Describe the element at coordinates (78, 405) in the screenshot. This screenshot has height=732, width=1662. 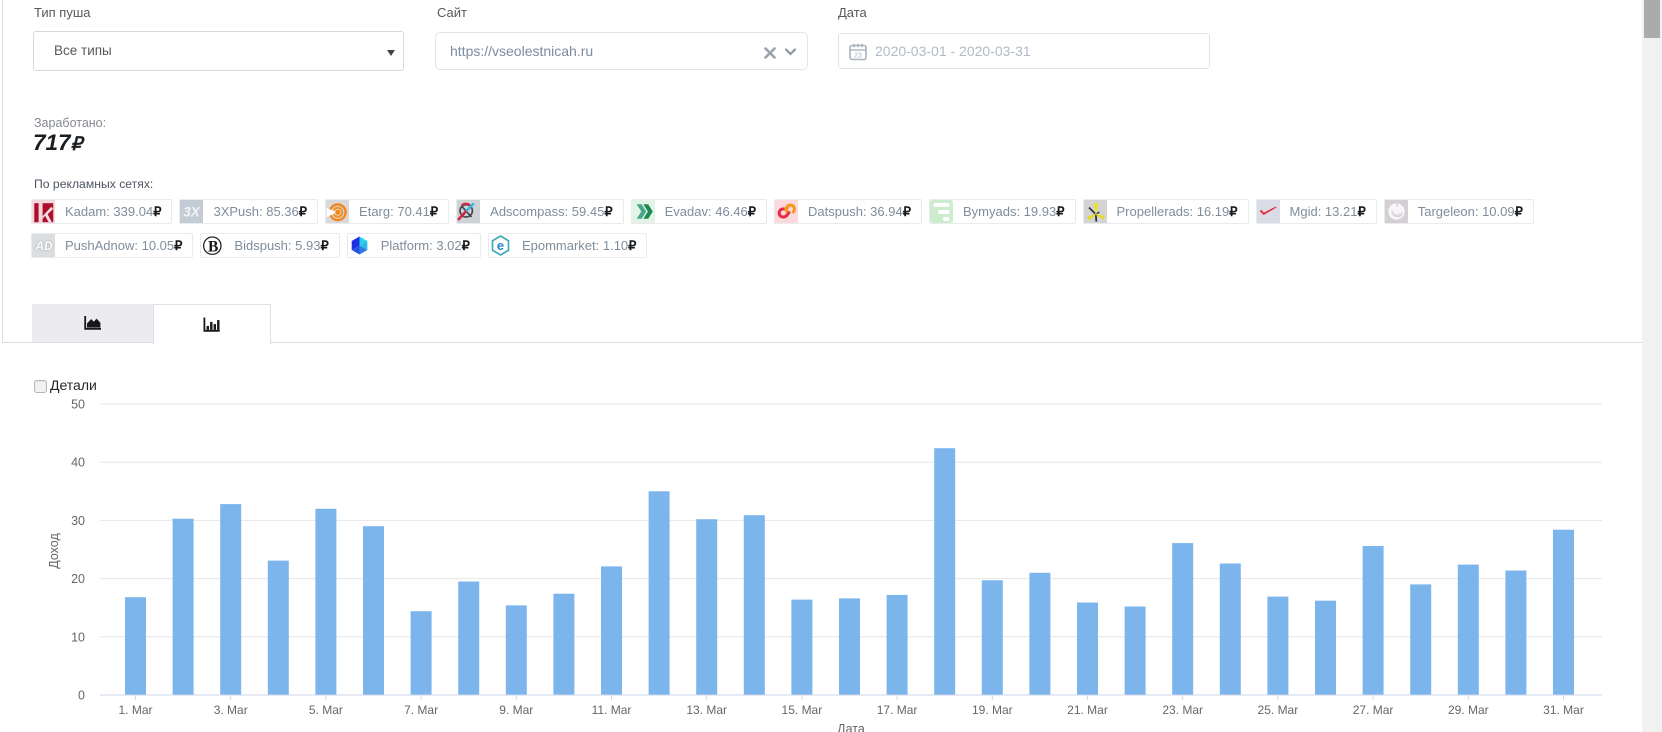
I see `svg-text: 50` at that location.